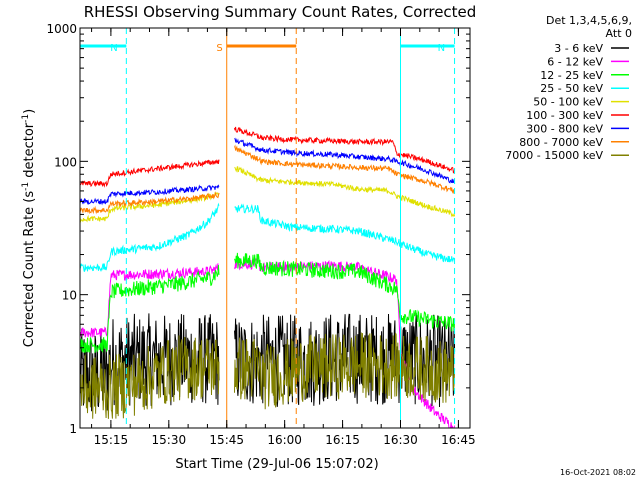  I want to click on x-tick-label-1: 15:30, so click(169, 440).